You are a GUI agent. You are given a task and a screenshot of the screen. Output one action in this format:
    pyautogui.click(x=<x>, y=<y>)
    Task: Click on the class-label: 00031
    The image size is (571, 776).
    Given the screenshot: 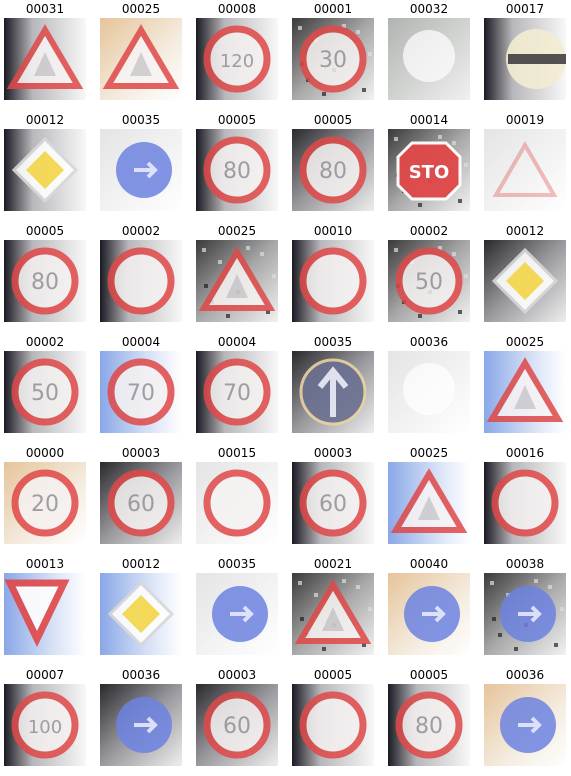 What is the action you would take?
    pyautogui.click(x=45, y=9)
    